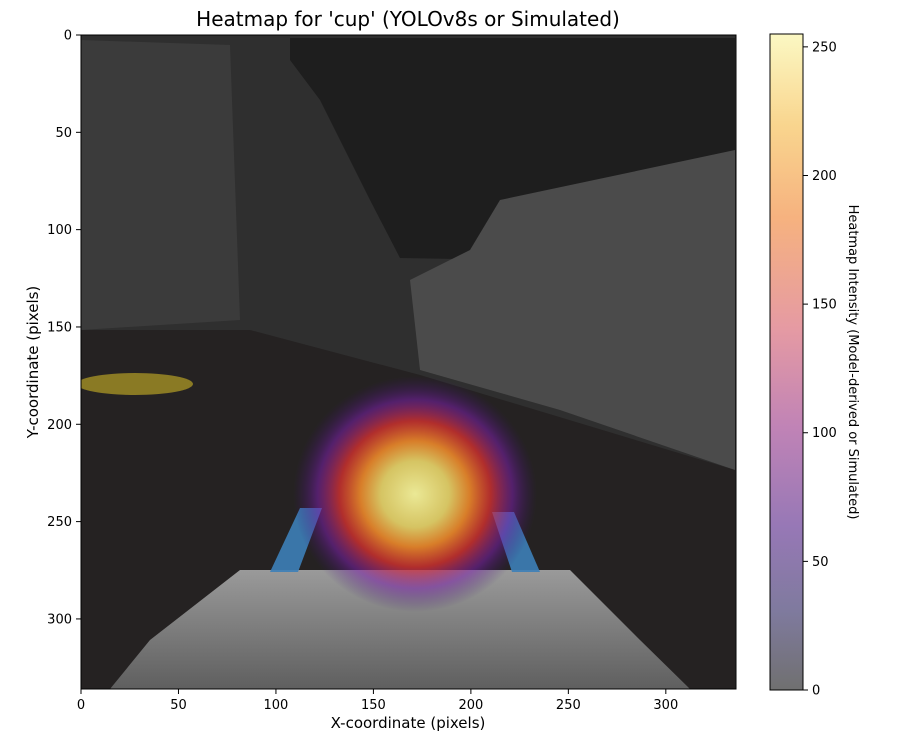  What do you see at coordinates (178, 705) in the screenshot?
I see `x-tick-label: 50` at bounding box center [178, 705].